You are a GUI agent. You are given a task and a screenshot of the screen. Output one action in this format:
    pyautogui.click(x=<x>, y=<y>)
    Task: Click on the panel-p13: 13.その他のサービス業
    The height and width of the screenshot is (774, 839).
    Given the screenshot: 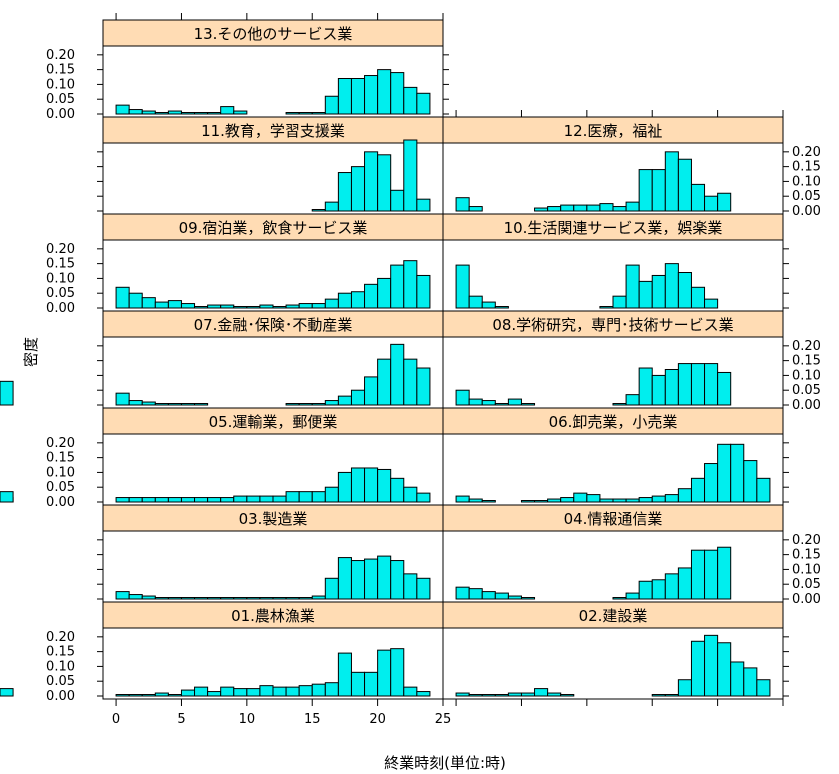 What is the action you would take?
    pyautogui.click(x=273, y=68)
    